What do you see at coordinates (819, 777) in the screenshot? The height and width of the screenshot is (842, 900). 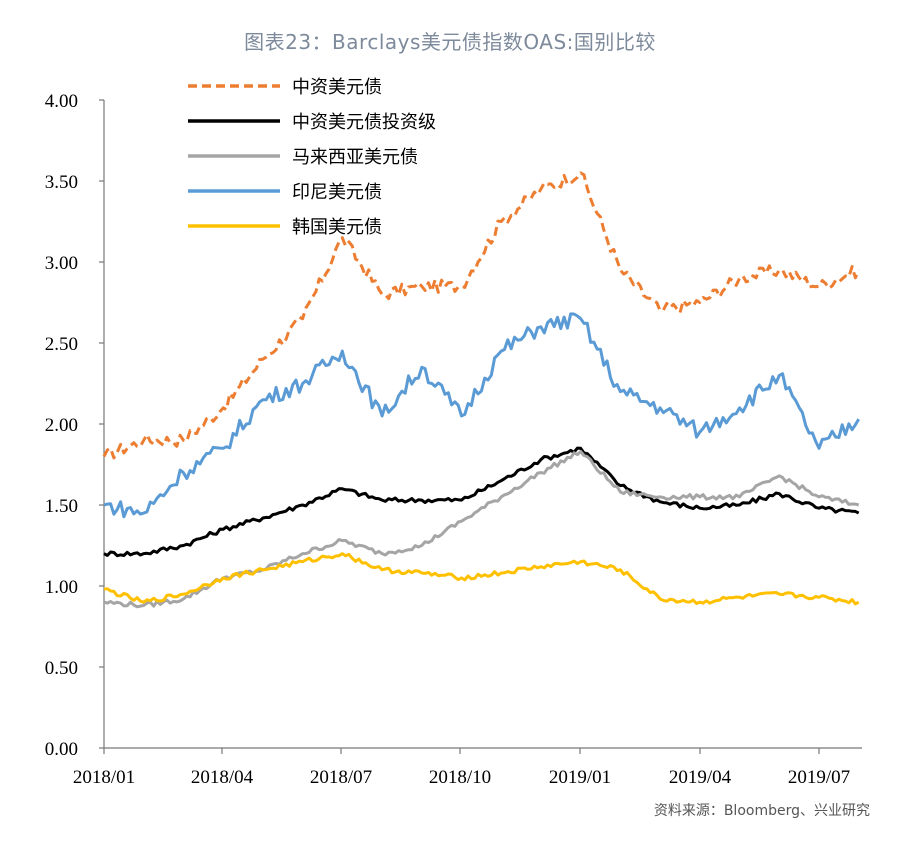 I see `x-tick-label: 2019/07` at bounding box center [819, 777].